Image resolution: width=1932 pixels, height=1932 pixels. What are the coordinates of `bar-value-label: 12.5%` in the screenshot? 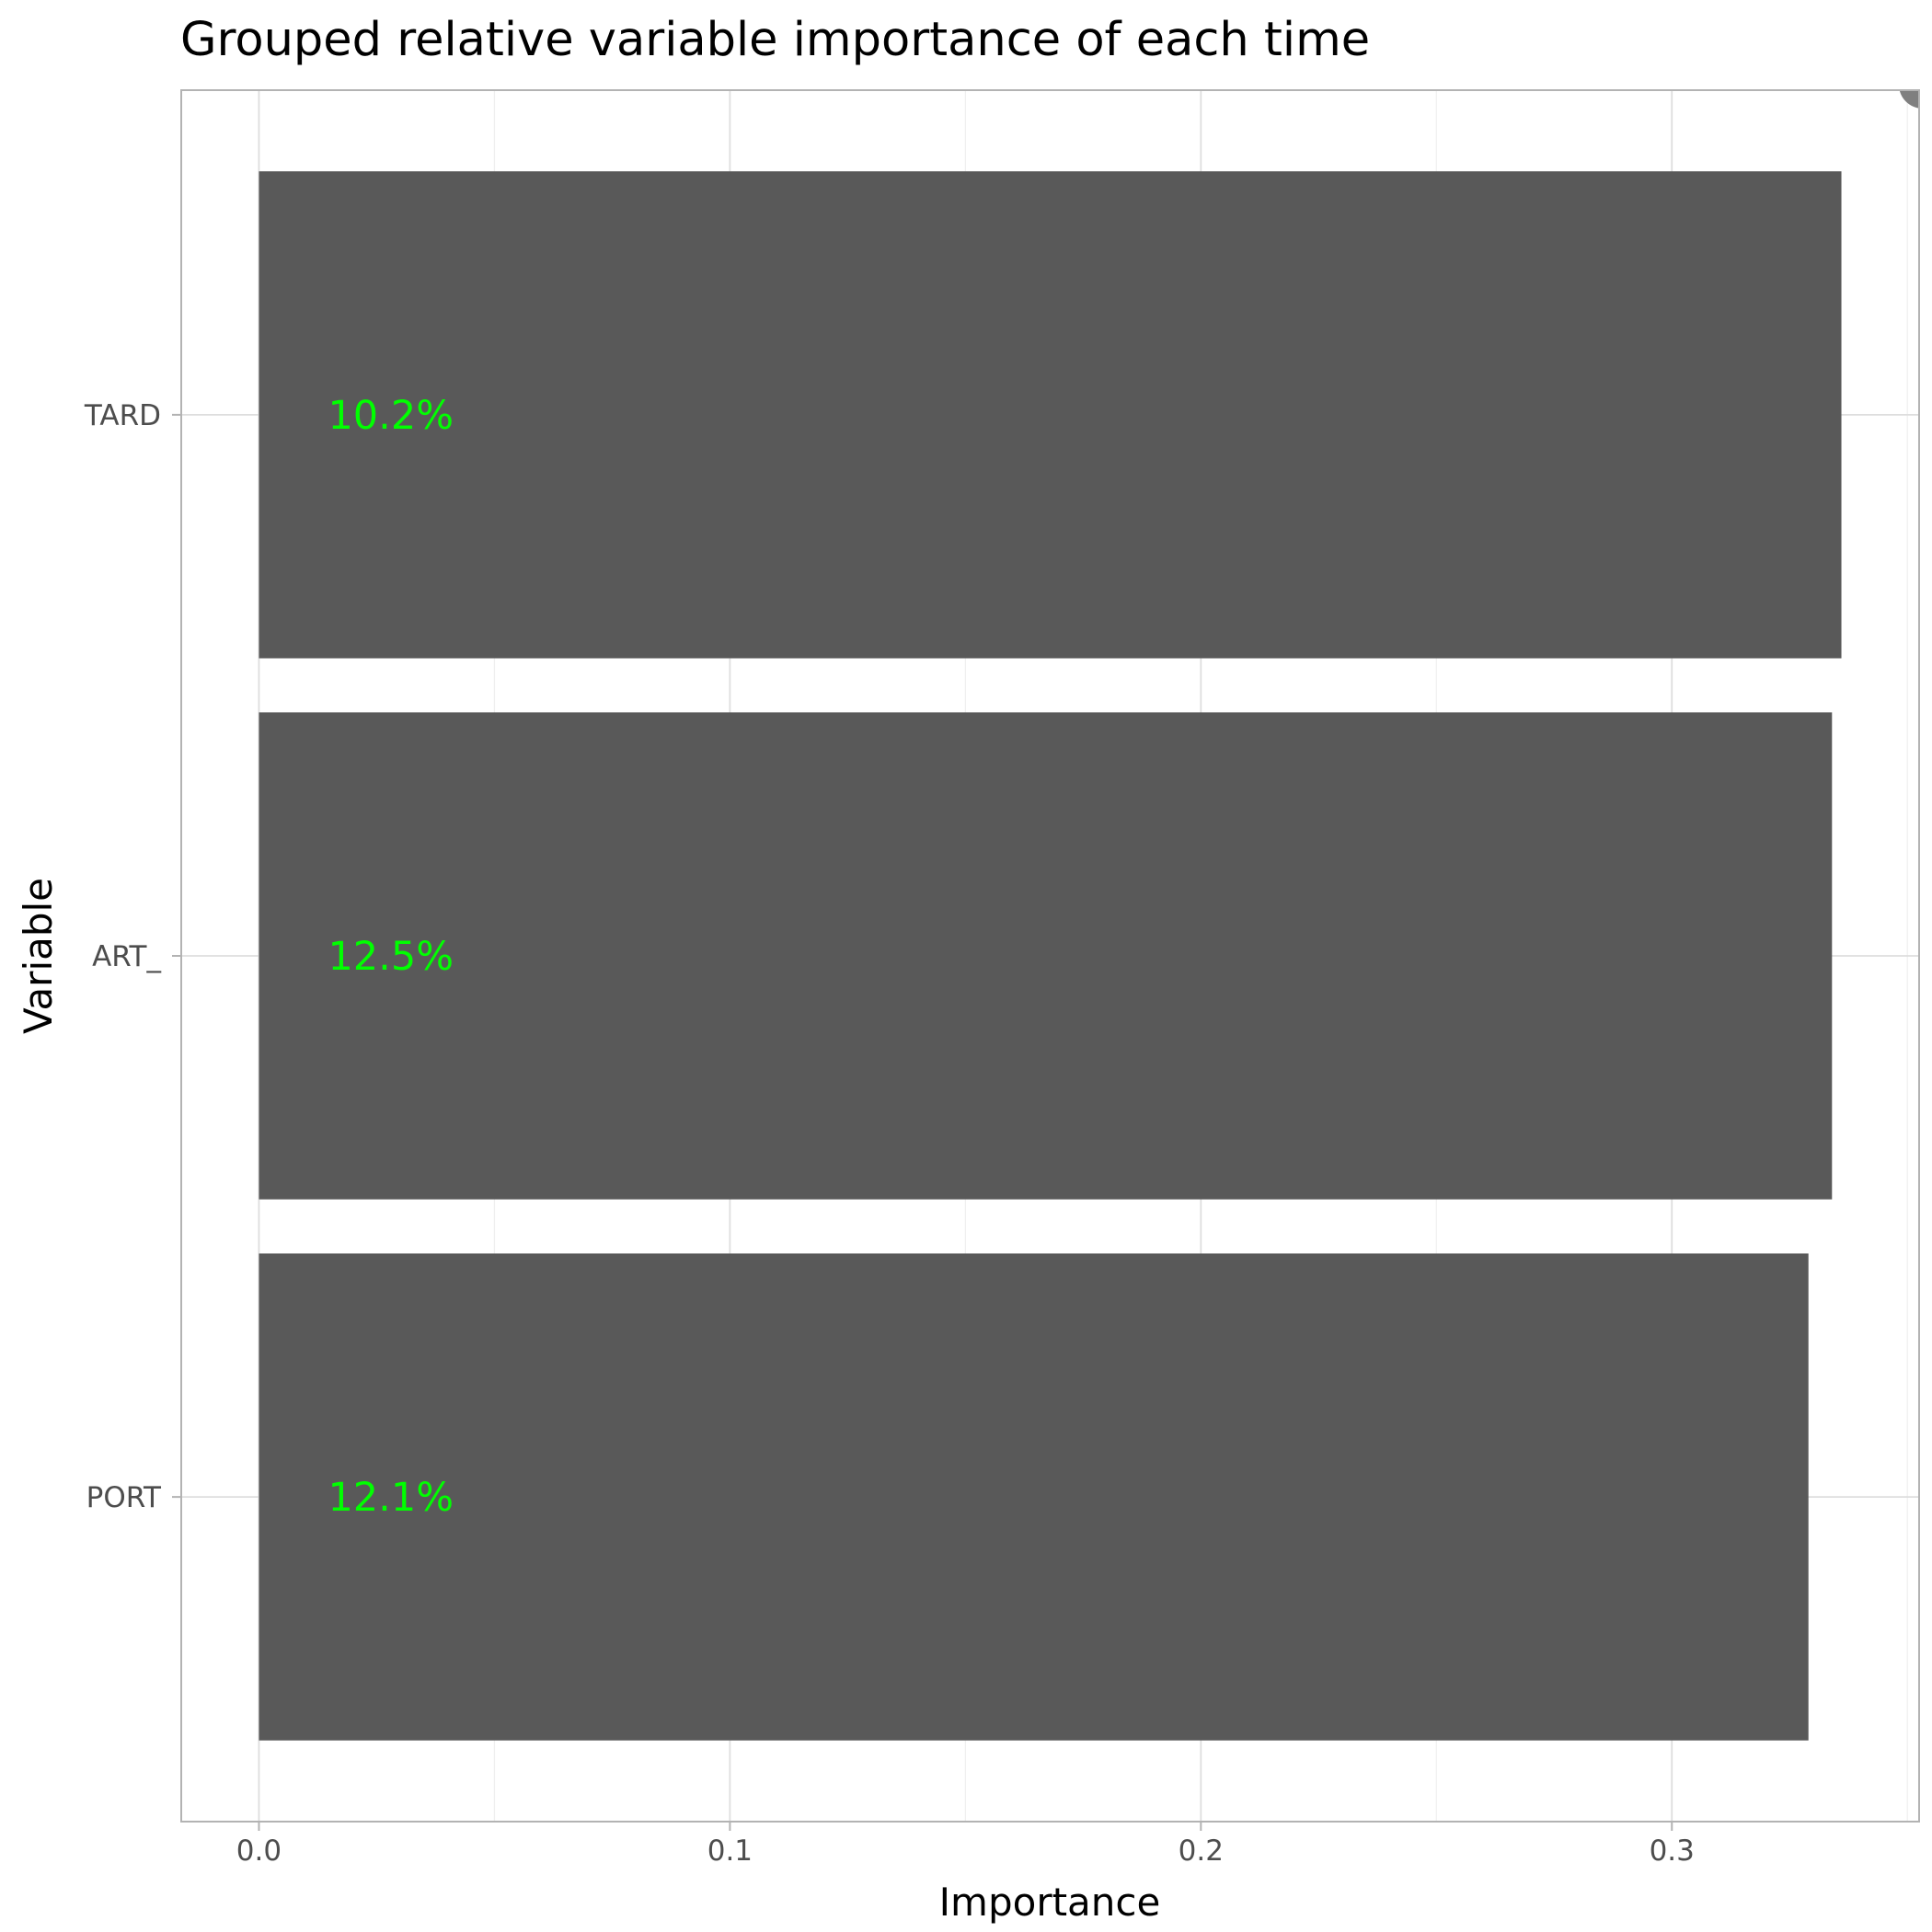 It's located at (391, 957).